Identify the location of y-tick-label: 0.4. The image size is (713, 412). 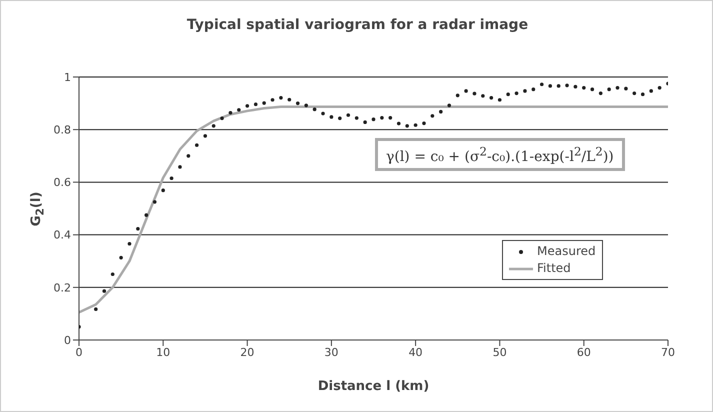
(62, 235).